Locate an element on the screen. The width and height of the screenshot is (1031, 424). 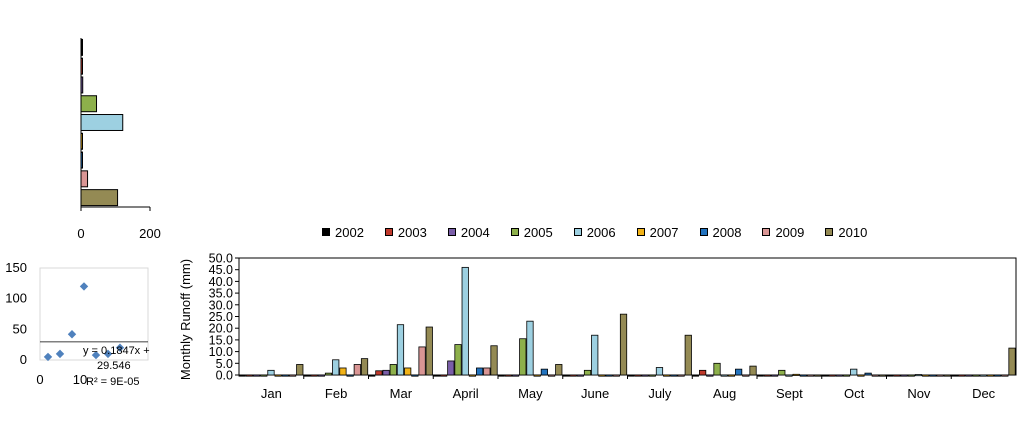
bar-2004-Feb is located at coordinates (321, 375).